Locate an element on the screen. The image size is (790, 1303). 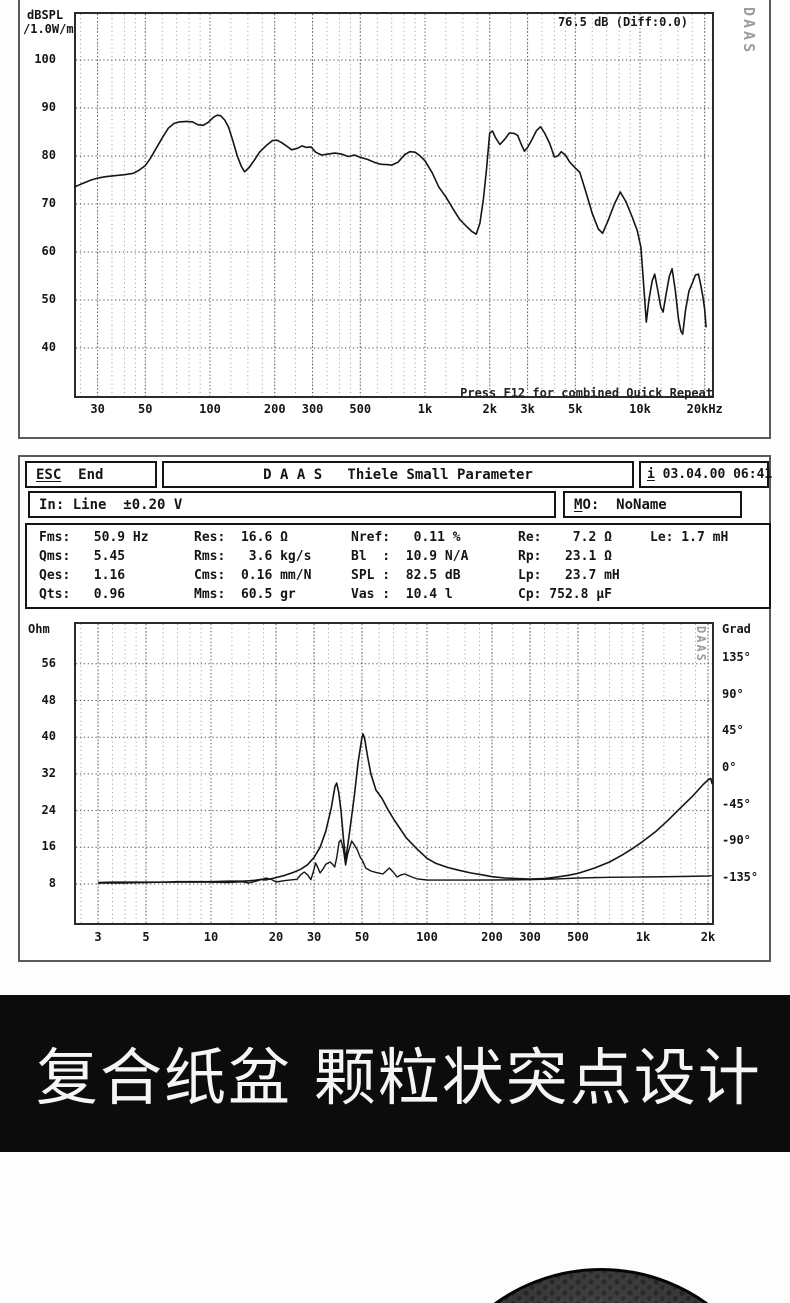
esc-end-box: ESC End is located at coordinates (91, 474).